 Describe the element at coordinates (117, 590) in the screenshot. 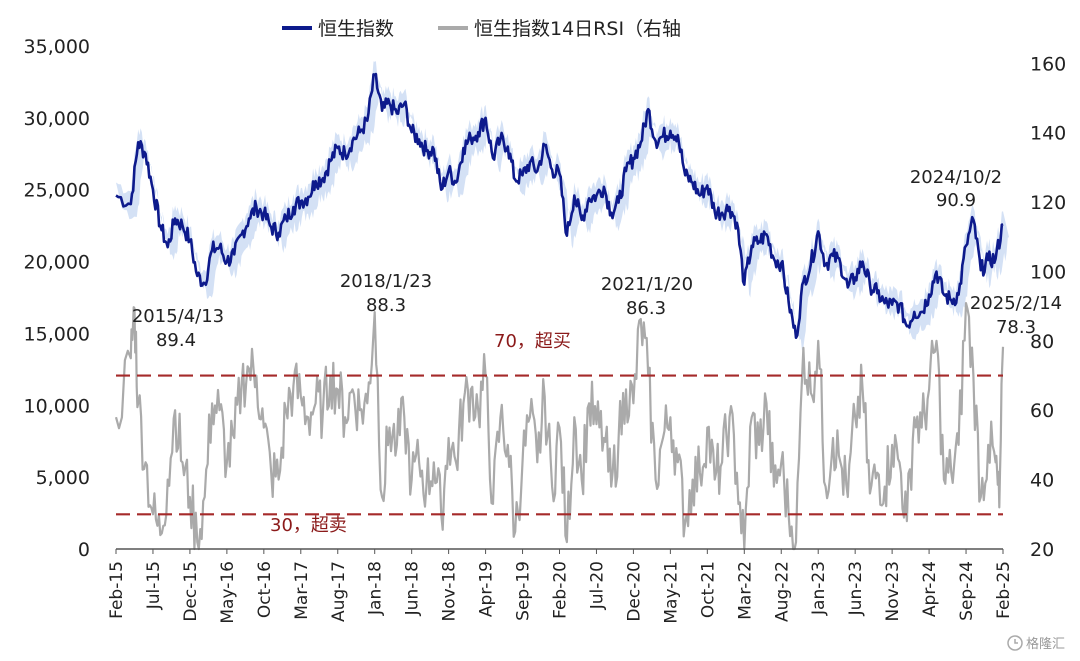

I see `x-tick-label: Feb-15` at that location.